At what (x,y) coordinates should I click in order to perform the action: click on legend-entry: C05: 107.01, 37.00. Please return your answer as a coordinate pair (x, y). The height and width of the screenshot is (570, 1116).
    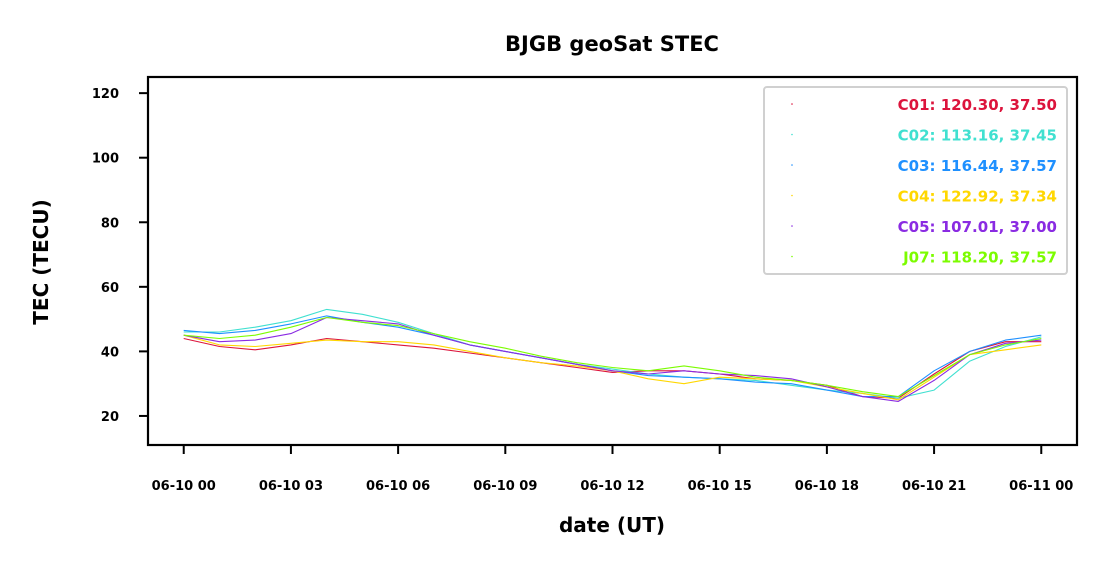
    Looking at the image, I should click on (977, 227).